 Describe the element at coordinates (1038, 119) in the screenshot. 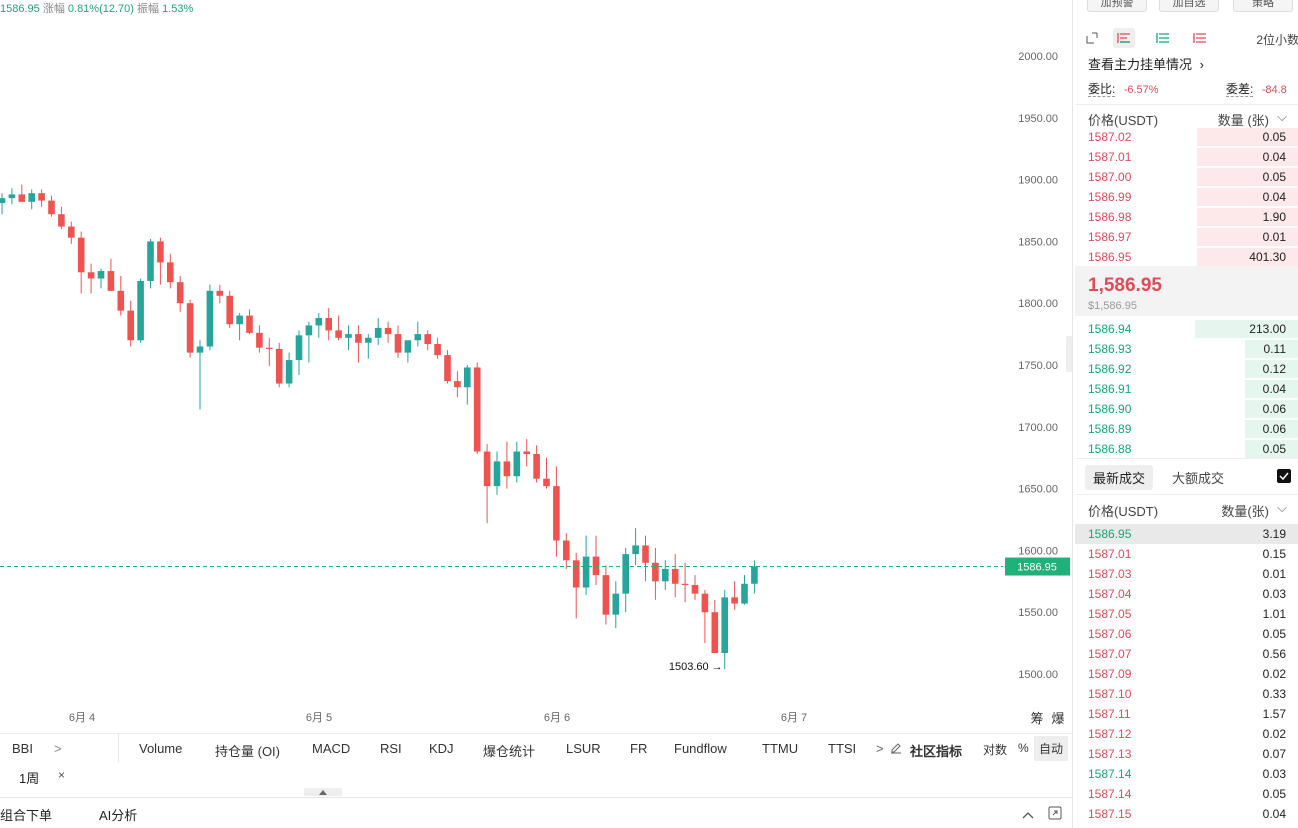

I see `y-tick-label: 1950.00` at that location.